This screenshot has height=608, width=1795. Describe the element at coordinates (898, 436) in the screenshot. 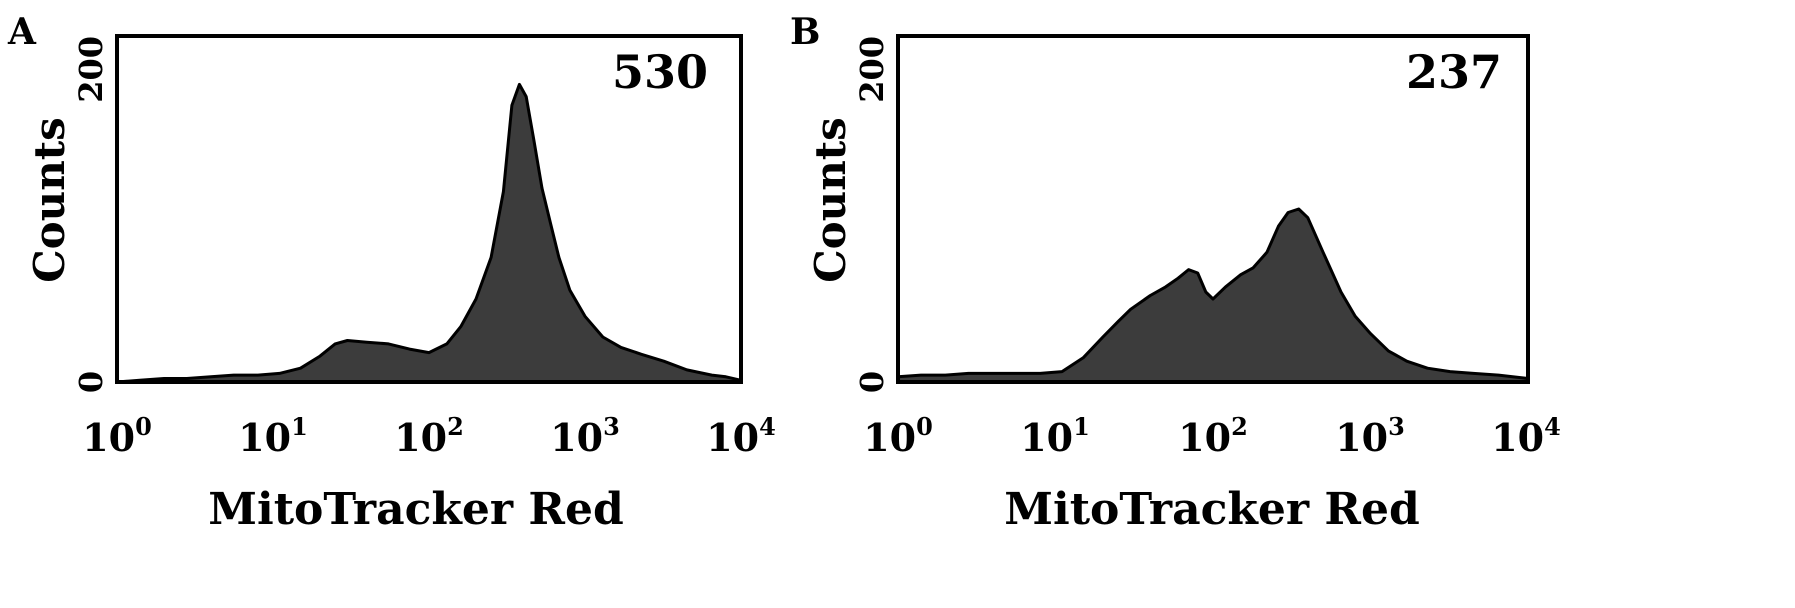

I see `panel-b-xtick-0: 100` at that location.